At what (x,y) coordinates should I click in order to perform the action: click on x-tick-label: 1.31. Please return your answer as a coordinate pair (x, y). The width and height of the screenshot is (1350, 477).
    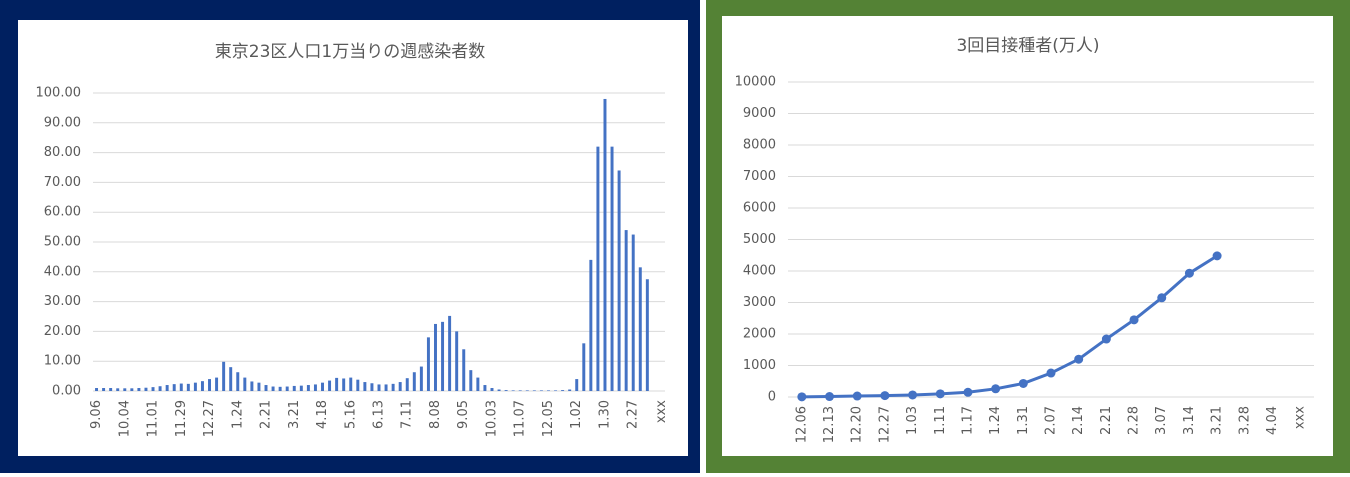
    Looking at the image, I should click on (1023, 420).